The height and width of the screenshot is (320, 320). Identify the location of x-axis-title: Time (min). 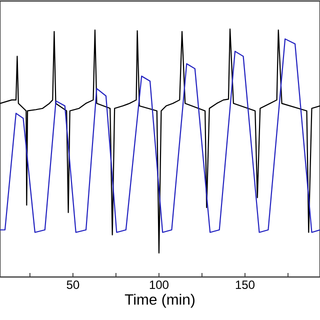
(159, 301).